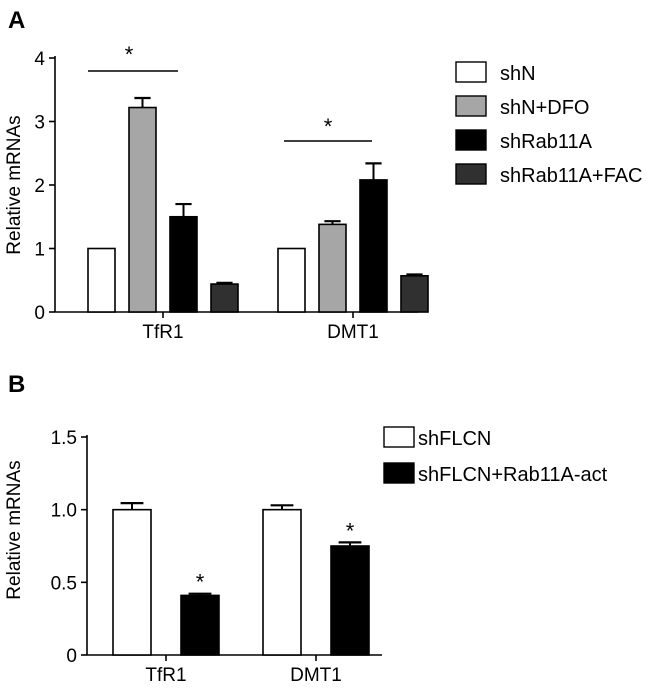 The width and height of the screenshot is (647, 688). Describe the element at coordinates (549, 124) in the screenshot. I see `panel-a-legend: shN shN+DFO shRab11A shRab11A+FAC` at that location.